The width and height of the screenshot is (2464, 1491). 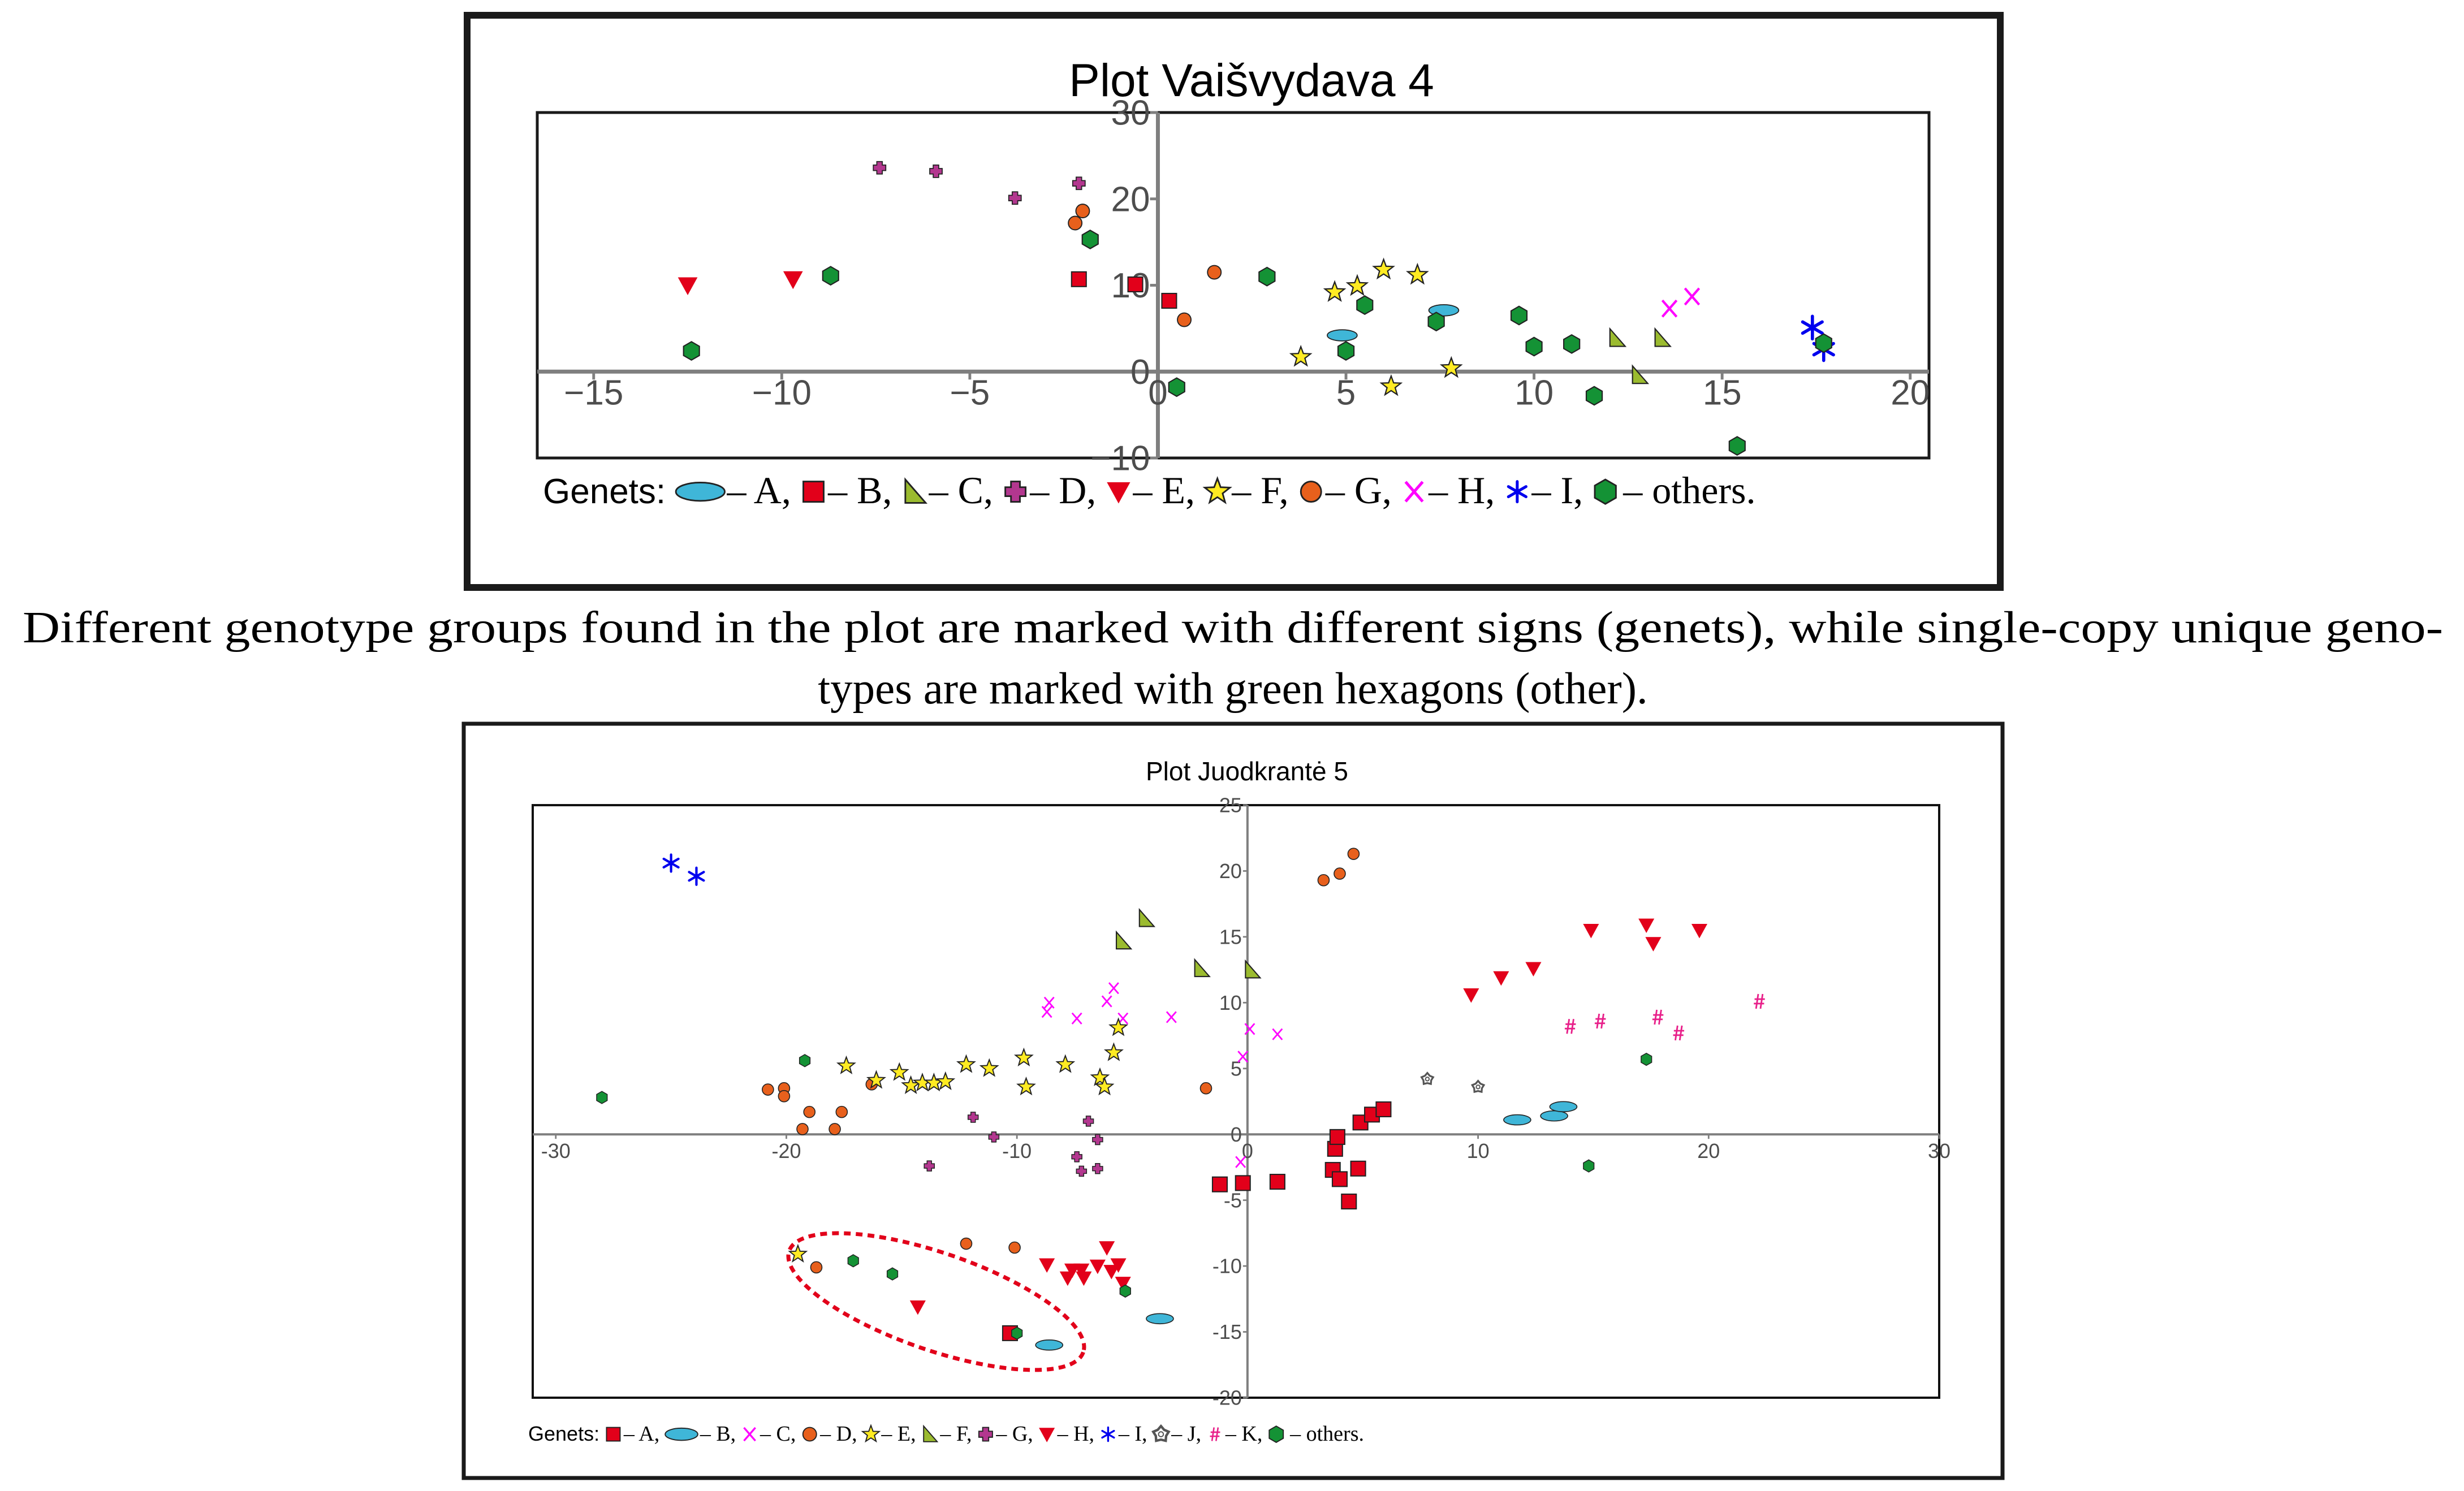 I want to click on legend-marker-star, so click(x=1217, y=490).